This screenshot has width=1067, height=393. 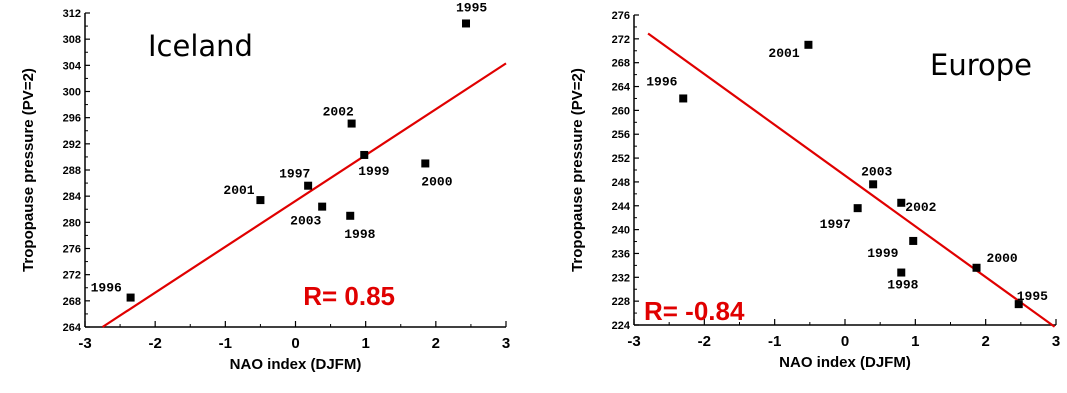 I want to click on y-tick-label: 256, so click(x=621, y=135).